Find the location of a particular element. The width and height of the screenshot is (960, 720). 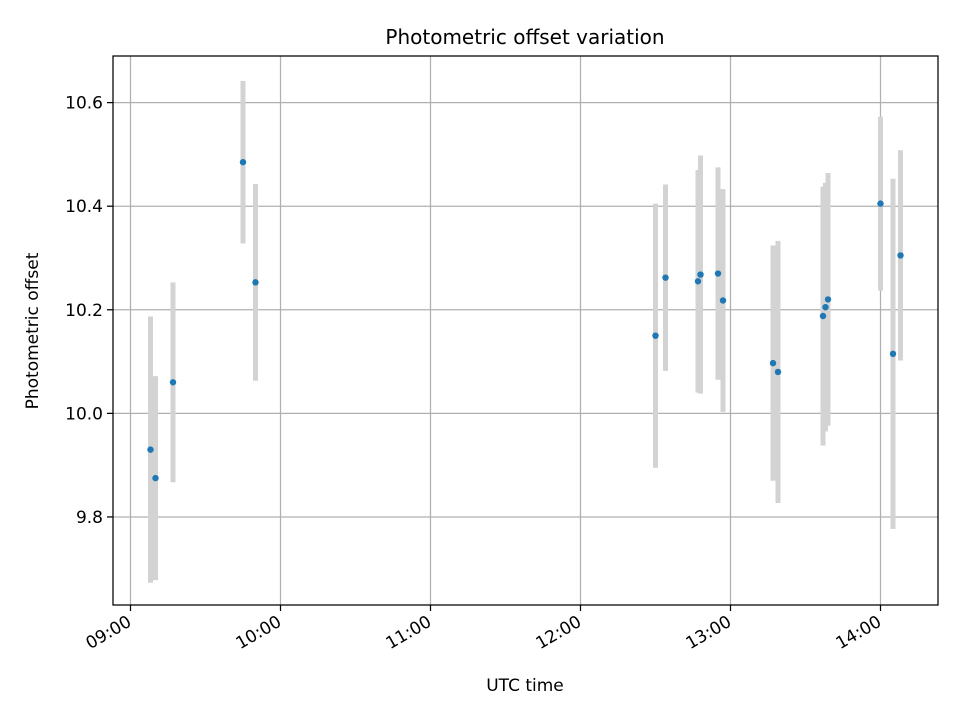

y-tick-label: 10.2 is located at coordinates (84, 311).